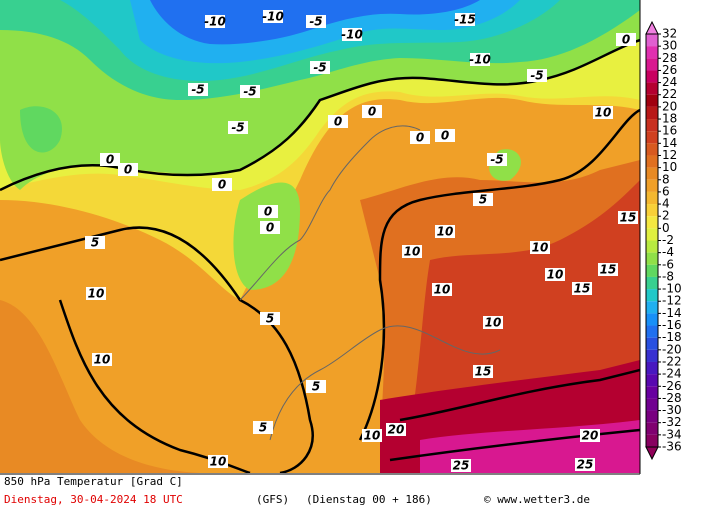 The image size is (704, 513). Describe the element at coordinates (669, 94) in the screenshot. I see `colorbar-label: 22` at that location.